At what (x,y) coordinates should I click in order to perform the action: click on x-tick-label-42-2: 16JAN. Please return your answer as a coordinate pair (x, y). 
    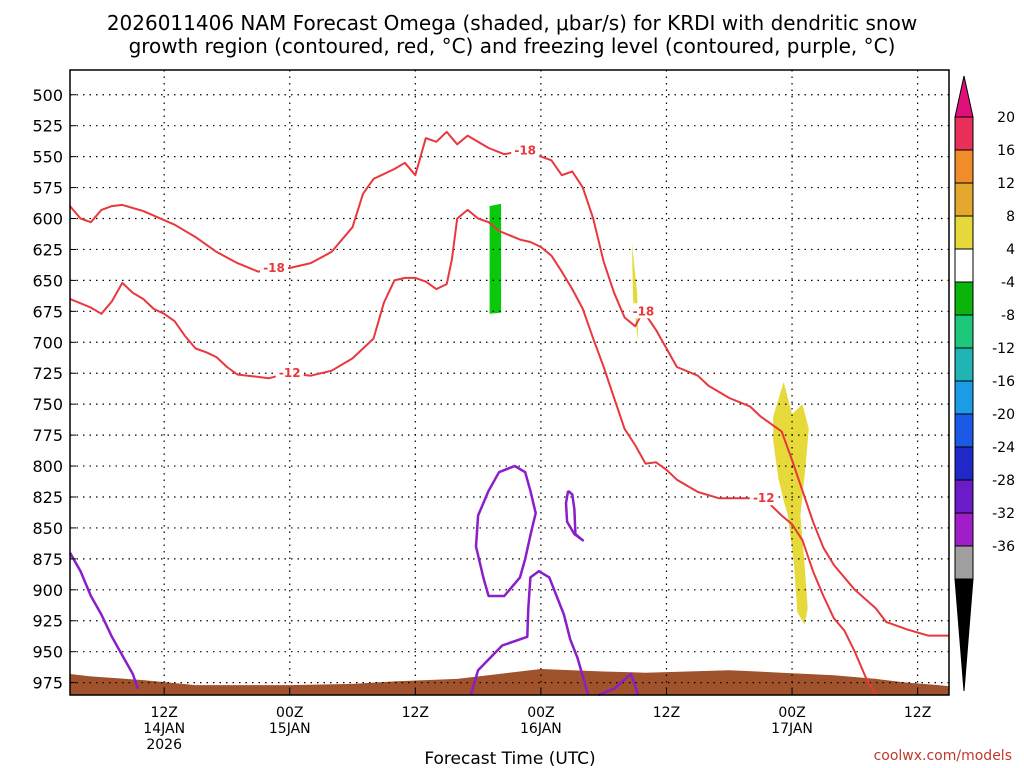
    Looking at the image, I should click on (541, 729).